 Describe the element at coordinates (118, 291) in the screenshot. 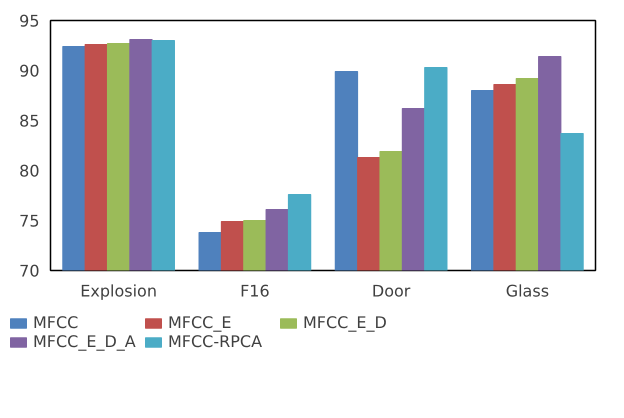

I see `x-tick-label: Explosion` at that location.